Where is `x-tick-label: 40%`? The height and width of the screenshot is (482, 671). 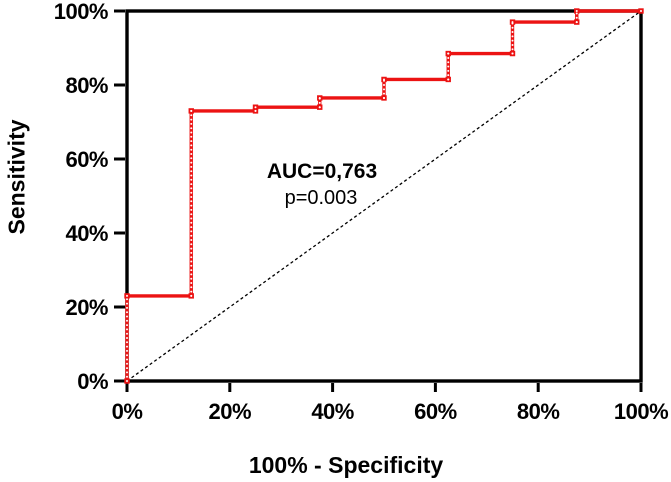
x-tick-label: 40% is located at coordinates (332, 411).